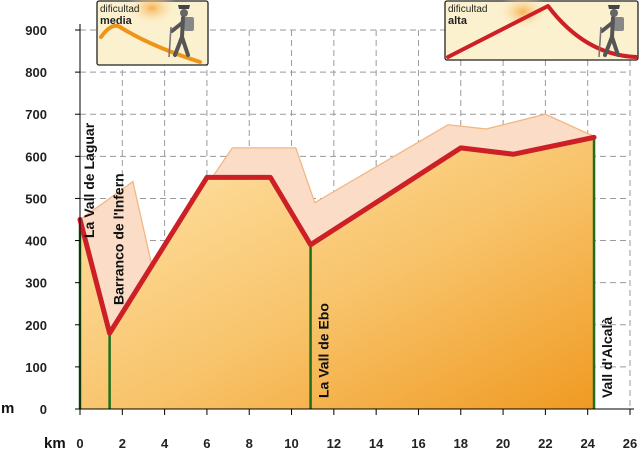  What do you see at coordinates (165, 443) in the screenshot?
I see `x-tick-label-4: 4` at bounding box center [165, 443].